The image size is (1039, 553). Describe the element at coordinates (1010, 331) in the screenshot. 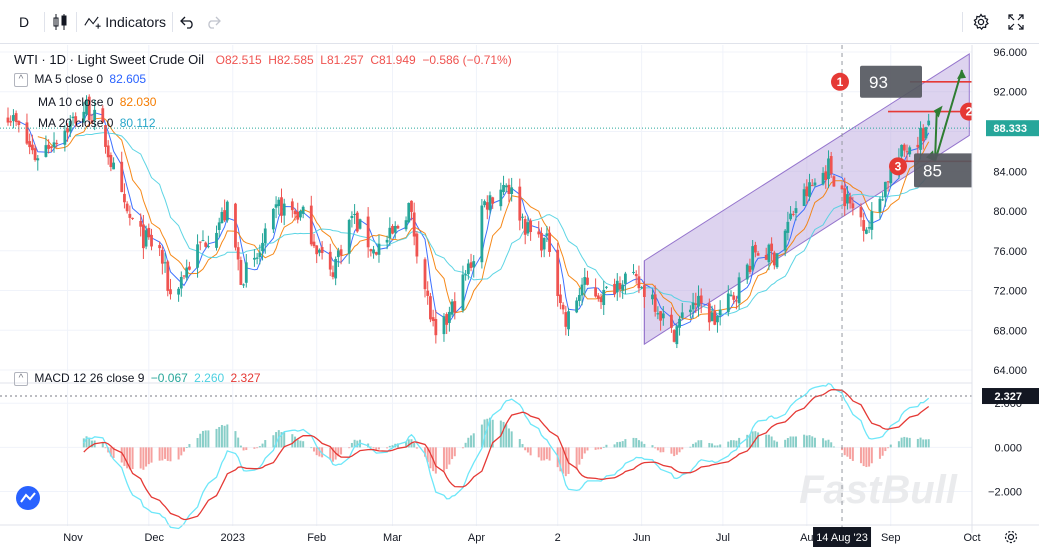

I see `price-tick-label: 68.000` at that location.